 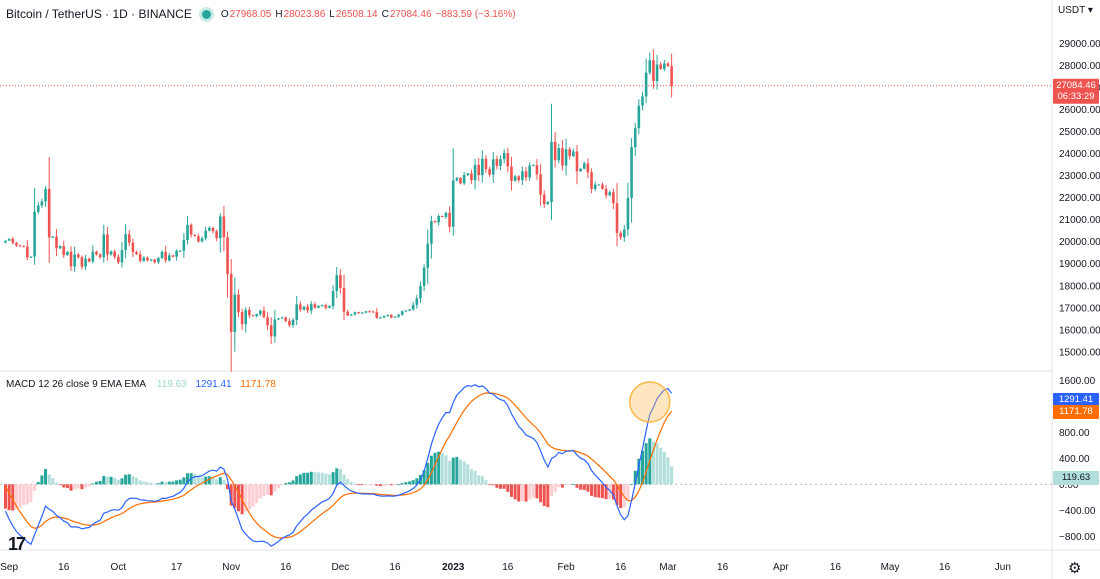 I want to click on gear-icon: ⚙, so click(x=1075, y=568).